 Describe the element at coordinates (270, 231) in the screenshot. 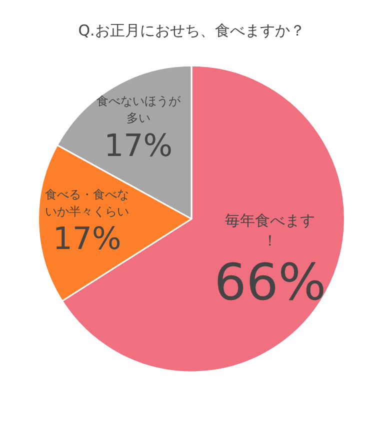

I see `slice-label: 毎年食べます！` at that location.